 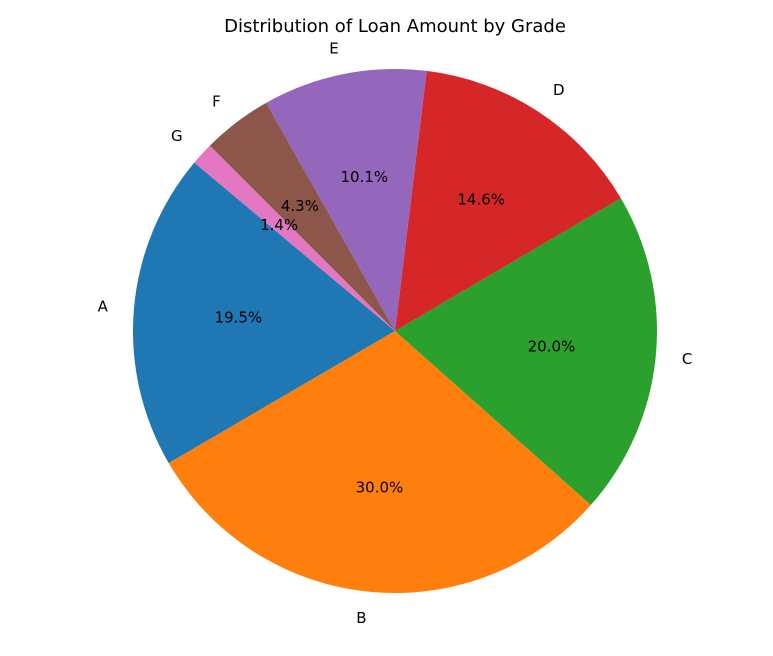 I want to click on percent-label-a: 19.5%, so click(x=239, y=318).